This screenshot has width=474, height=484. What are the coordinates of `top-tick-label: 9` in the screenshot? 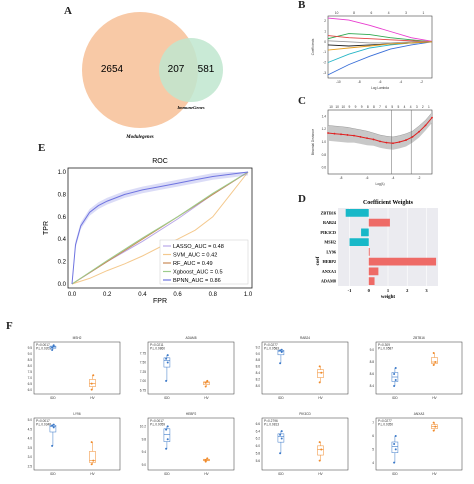 It's located at (356, 107).